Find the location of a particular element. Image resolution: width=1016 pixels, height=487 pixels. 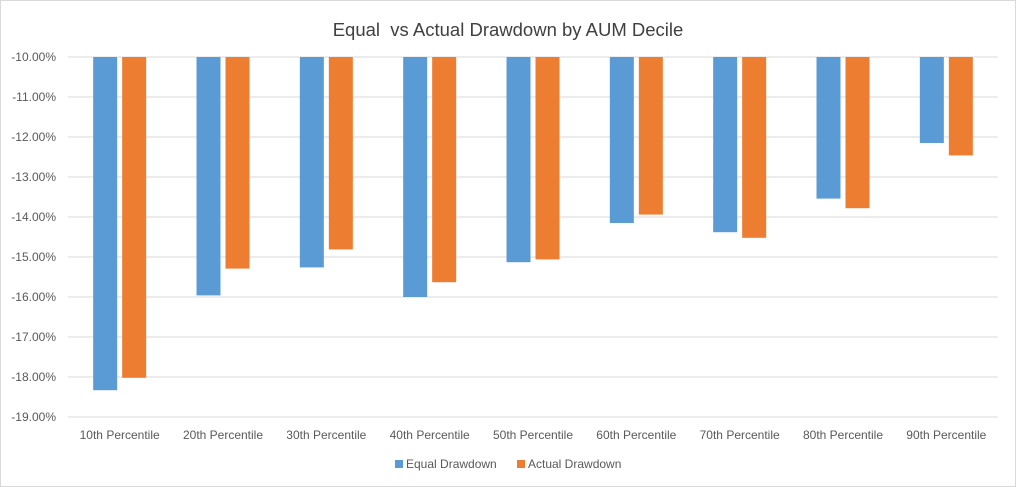

y-tick-label: -14.00% is located at coordinates (33, 217).